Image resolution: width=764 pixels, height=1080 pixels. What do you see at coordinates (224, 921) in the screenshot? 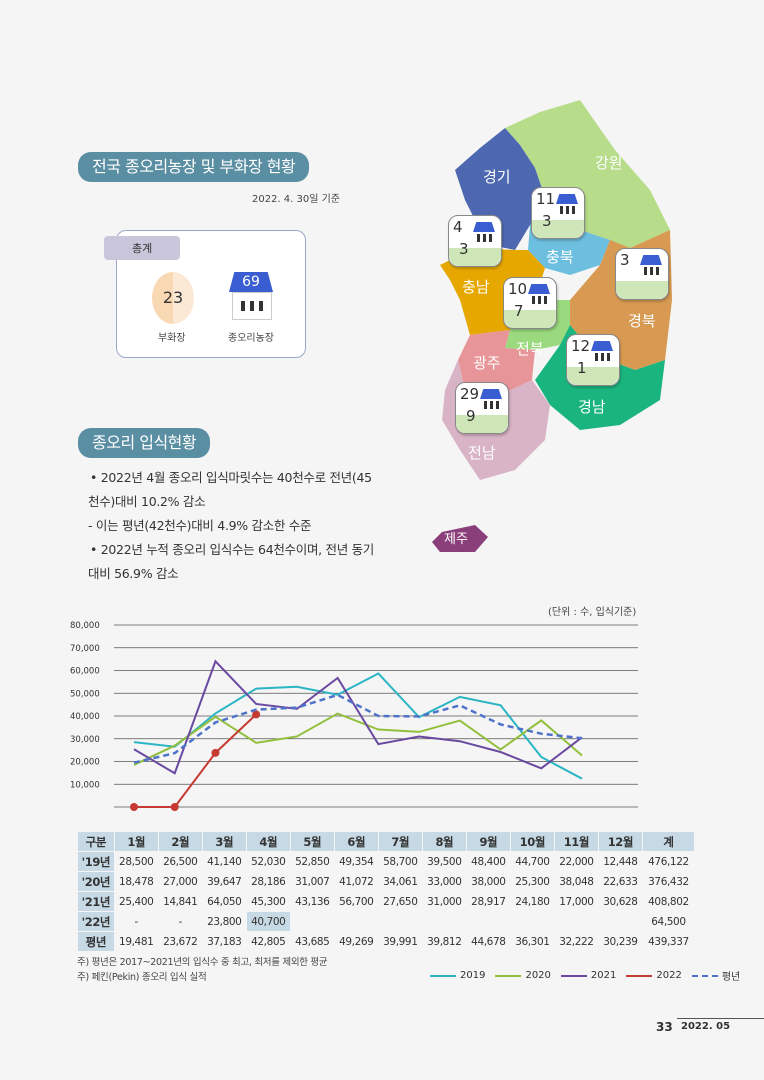
I see `table-cell: 23,800` at bounding box center [224, 921].